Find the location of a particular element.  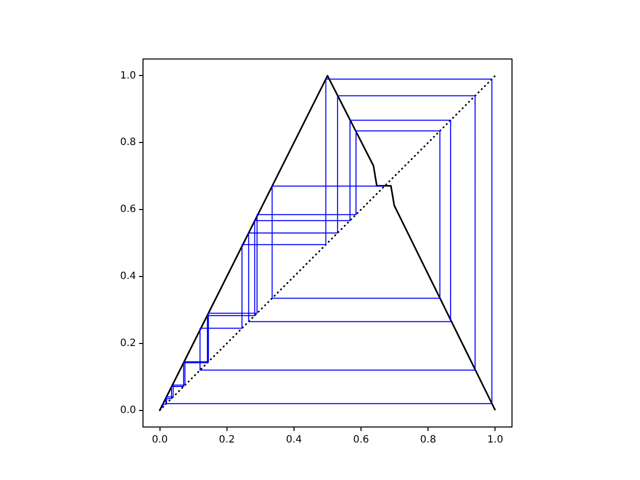

x-tick-label: 0.6 is located at coordinates (361, 440).